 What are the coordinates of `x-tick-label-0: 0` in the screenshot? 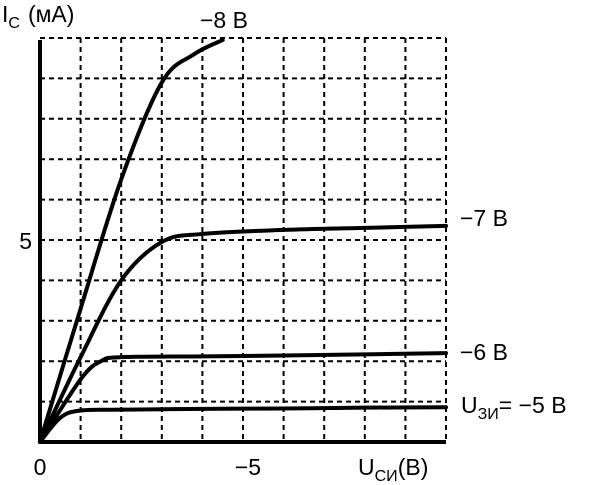 It's located at (40, 467).